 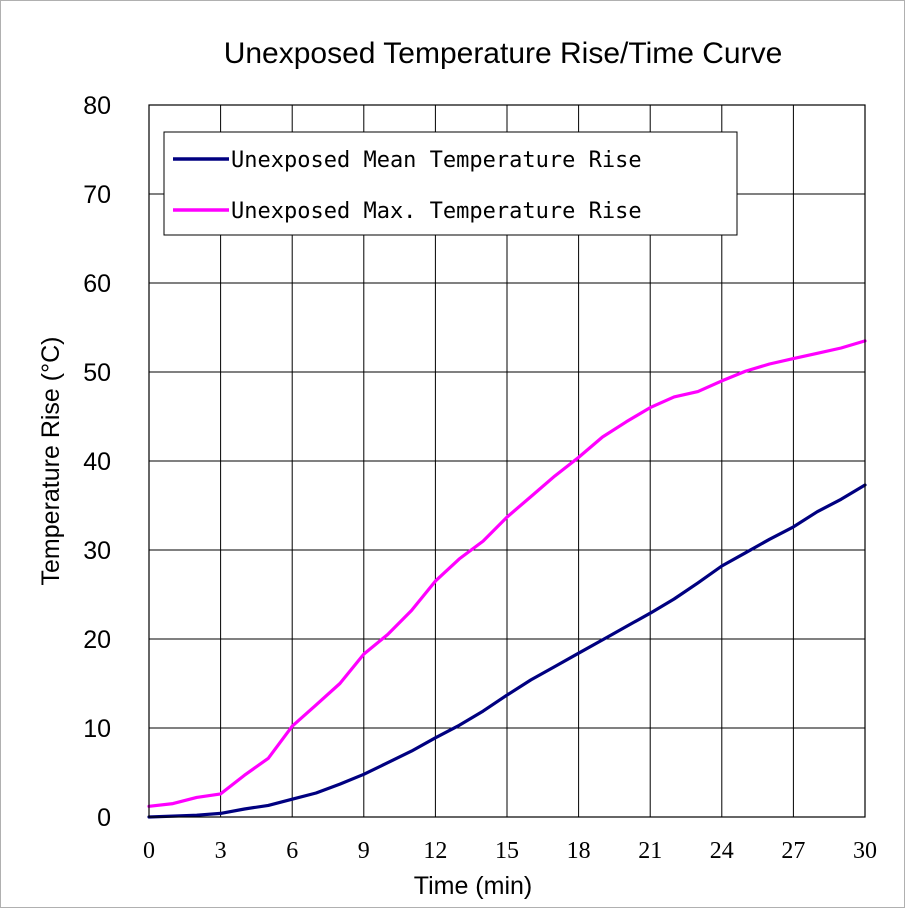 I want to click on y-tick-label: 80, so click(x=97, y=106).